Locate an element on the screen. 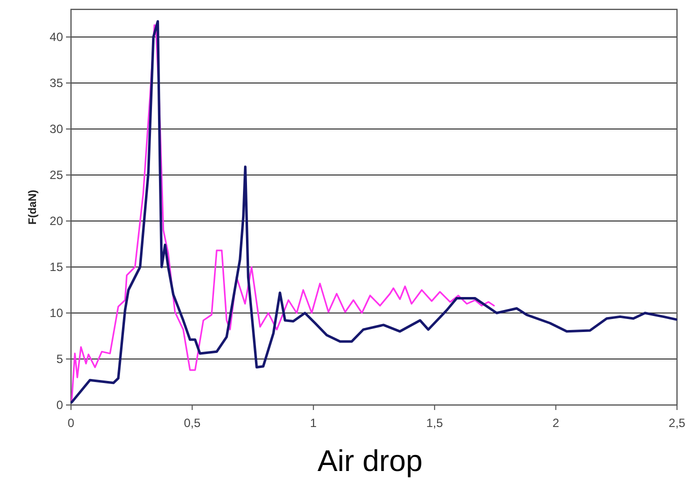  y-tick-label: 30 is located at coordinates (57, 129).